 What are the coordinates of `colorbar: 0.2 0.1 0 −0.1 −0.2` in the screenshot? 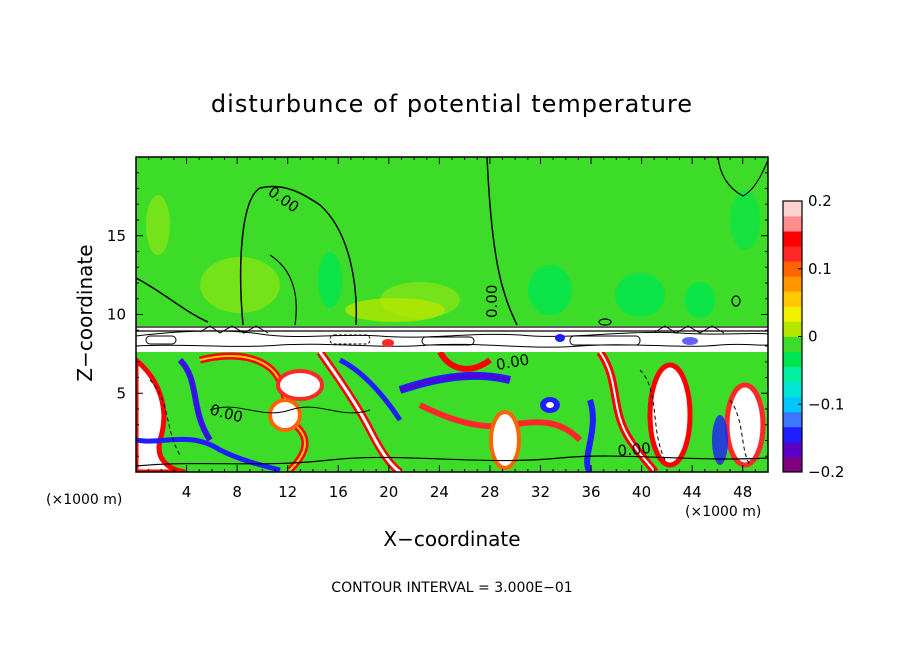 It's located at (813, 336).